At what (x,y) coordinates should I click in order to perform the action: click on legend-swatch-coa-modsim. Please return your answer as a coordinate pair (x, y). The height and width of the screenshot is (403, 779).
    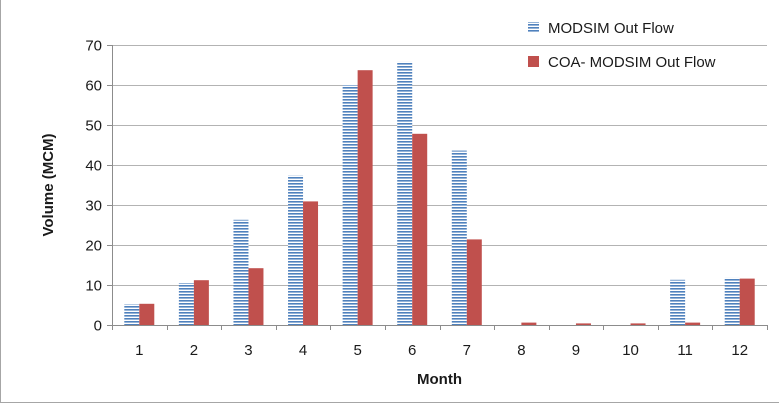
    Looking at the image, I should click on (533, 61).